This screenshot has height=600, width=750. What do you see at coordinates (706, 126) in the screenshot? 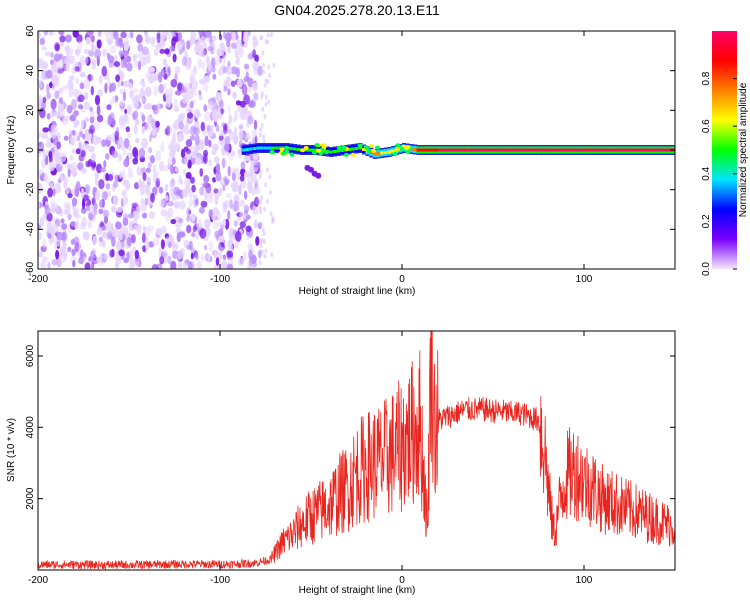
I see `colorbar-tick-label: 0.6` at bounding box center [706, 126].